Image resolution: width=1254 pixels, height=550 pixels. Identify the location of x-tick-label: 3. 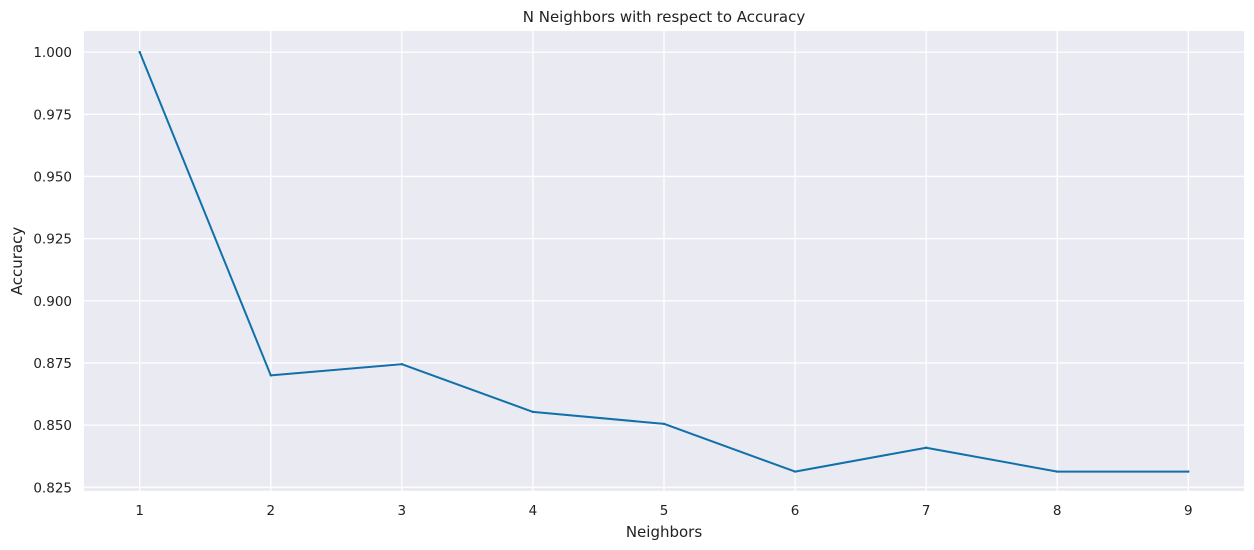
(402, 511).